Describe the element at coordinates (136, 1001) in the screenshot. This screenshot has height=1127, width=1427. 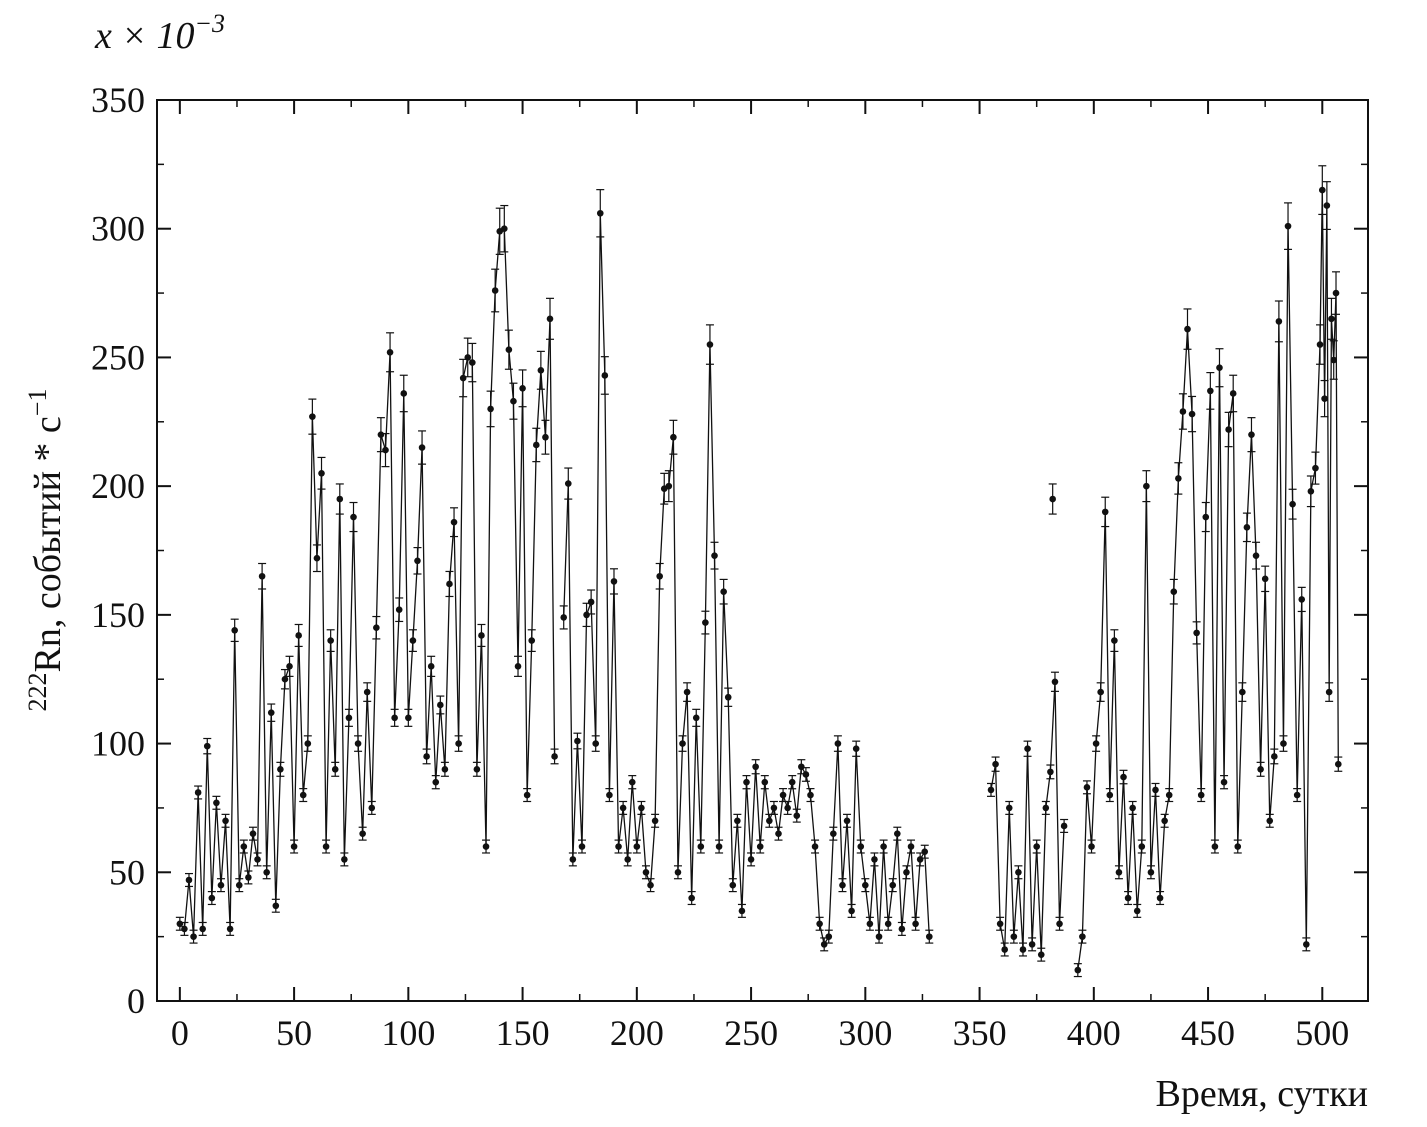
I see `y-tick-label: 0` at that location.